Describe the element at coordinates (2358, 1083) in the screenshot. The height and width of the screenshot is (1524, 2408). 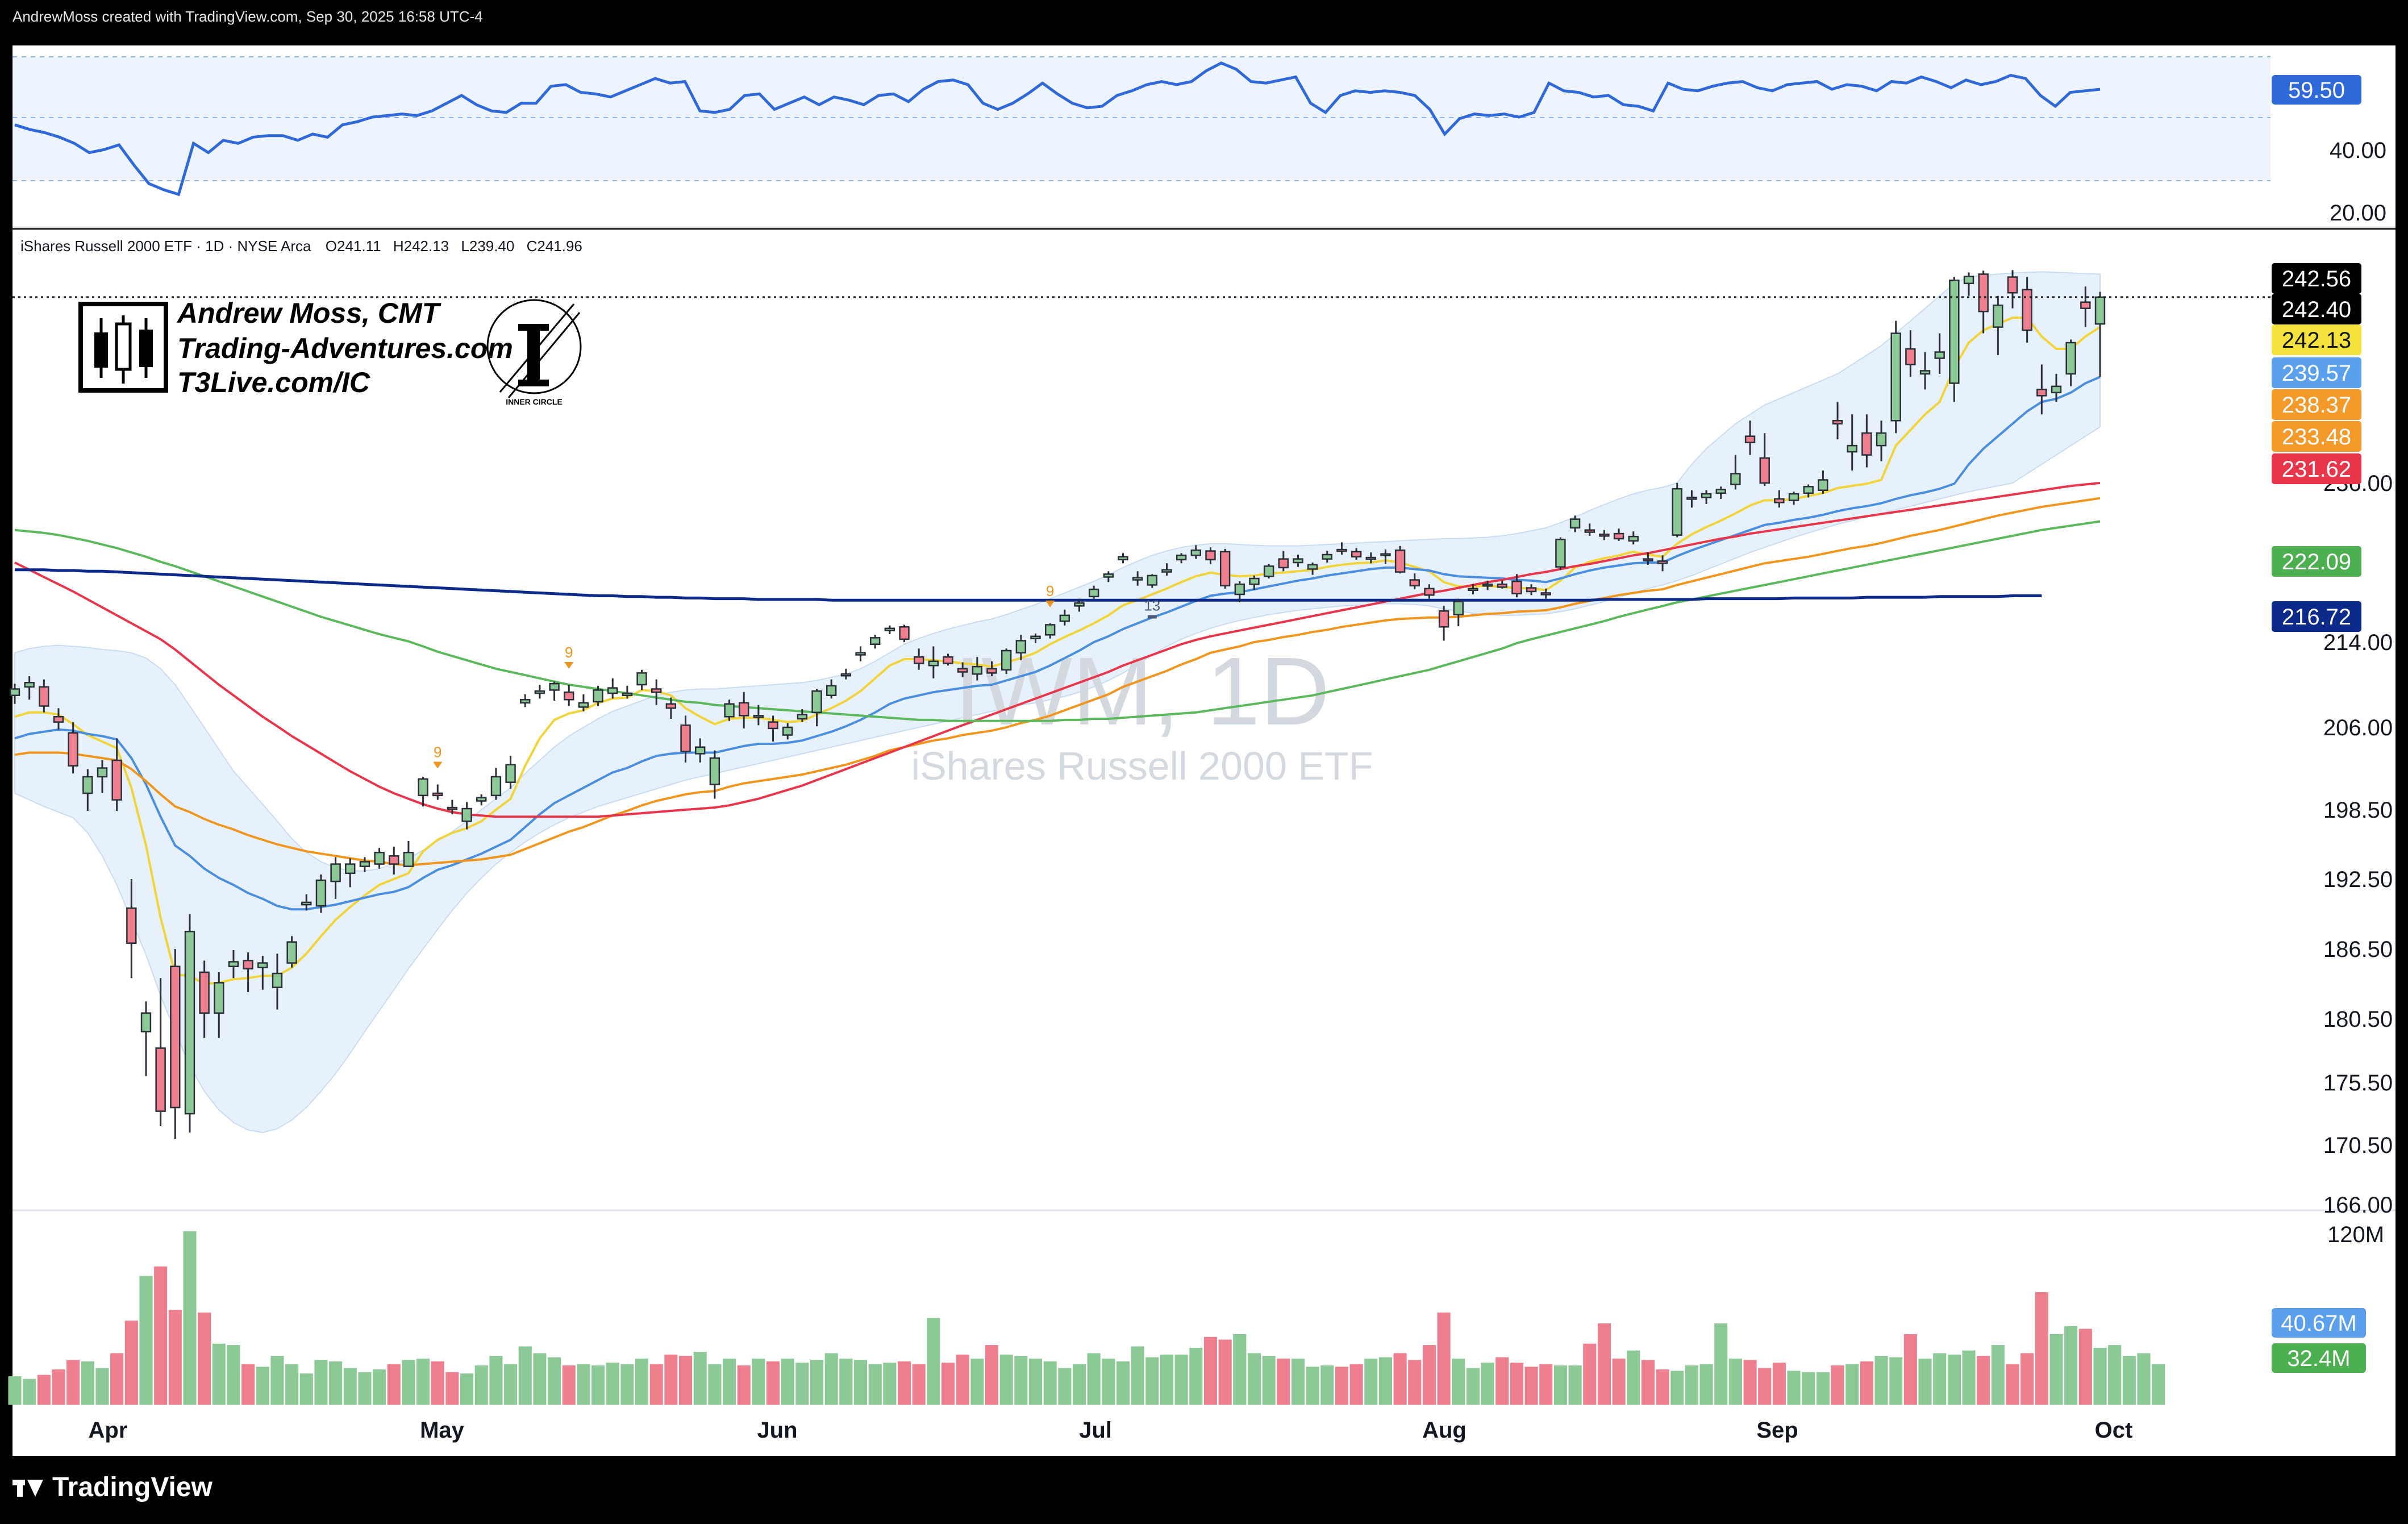
I see `price-tick-label: 175.50` at that location.